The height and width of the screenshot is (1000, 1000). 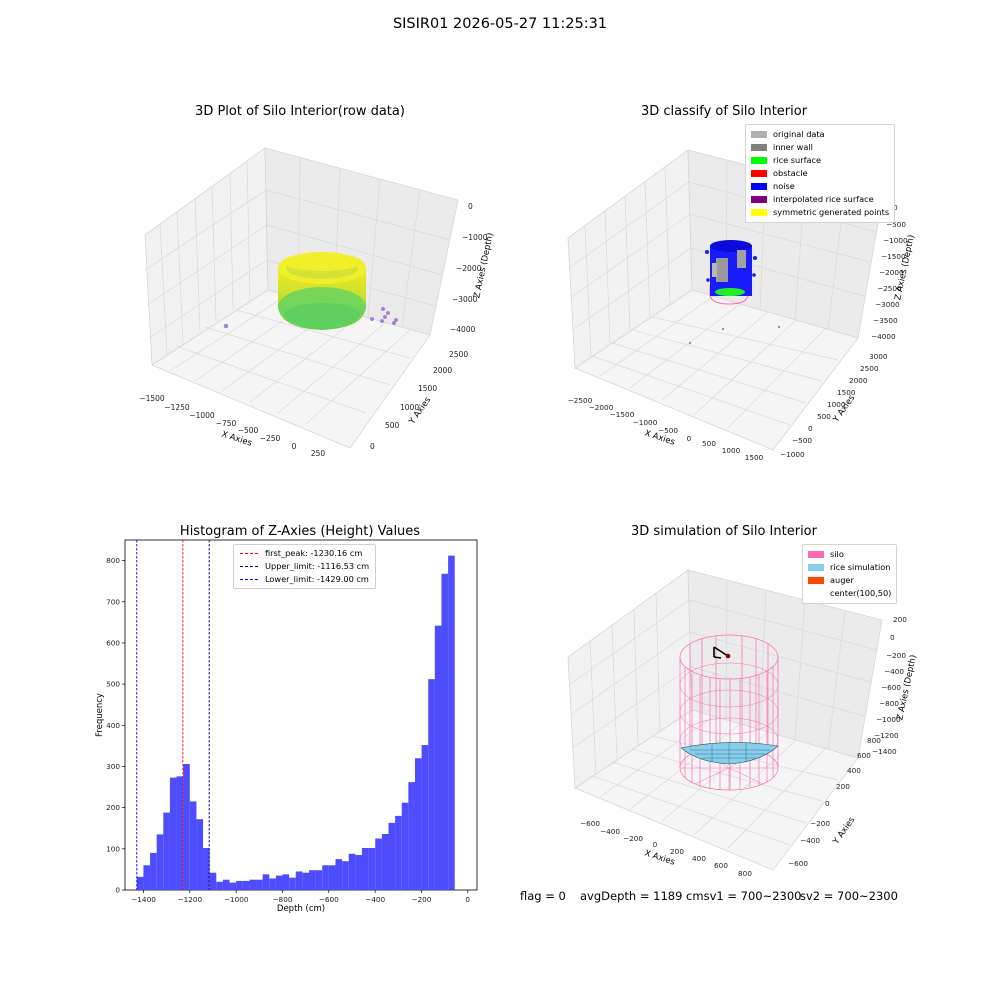 What do you see at coordinates (113, 807) in the screenshot?
I see `y-tick-label: 200` at bounding box center [113, 807].